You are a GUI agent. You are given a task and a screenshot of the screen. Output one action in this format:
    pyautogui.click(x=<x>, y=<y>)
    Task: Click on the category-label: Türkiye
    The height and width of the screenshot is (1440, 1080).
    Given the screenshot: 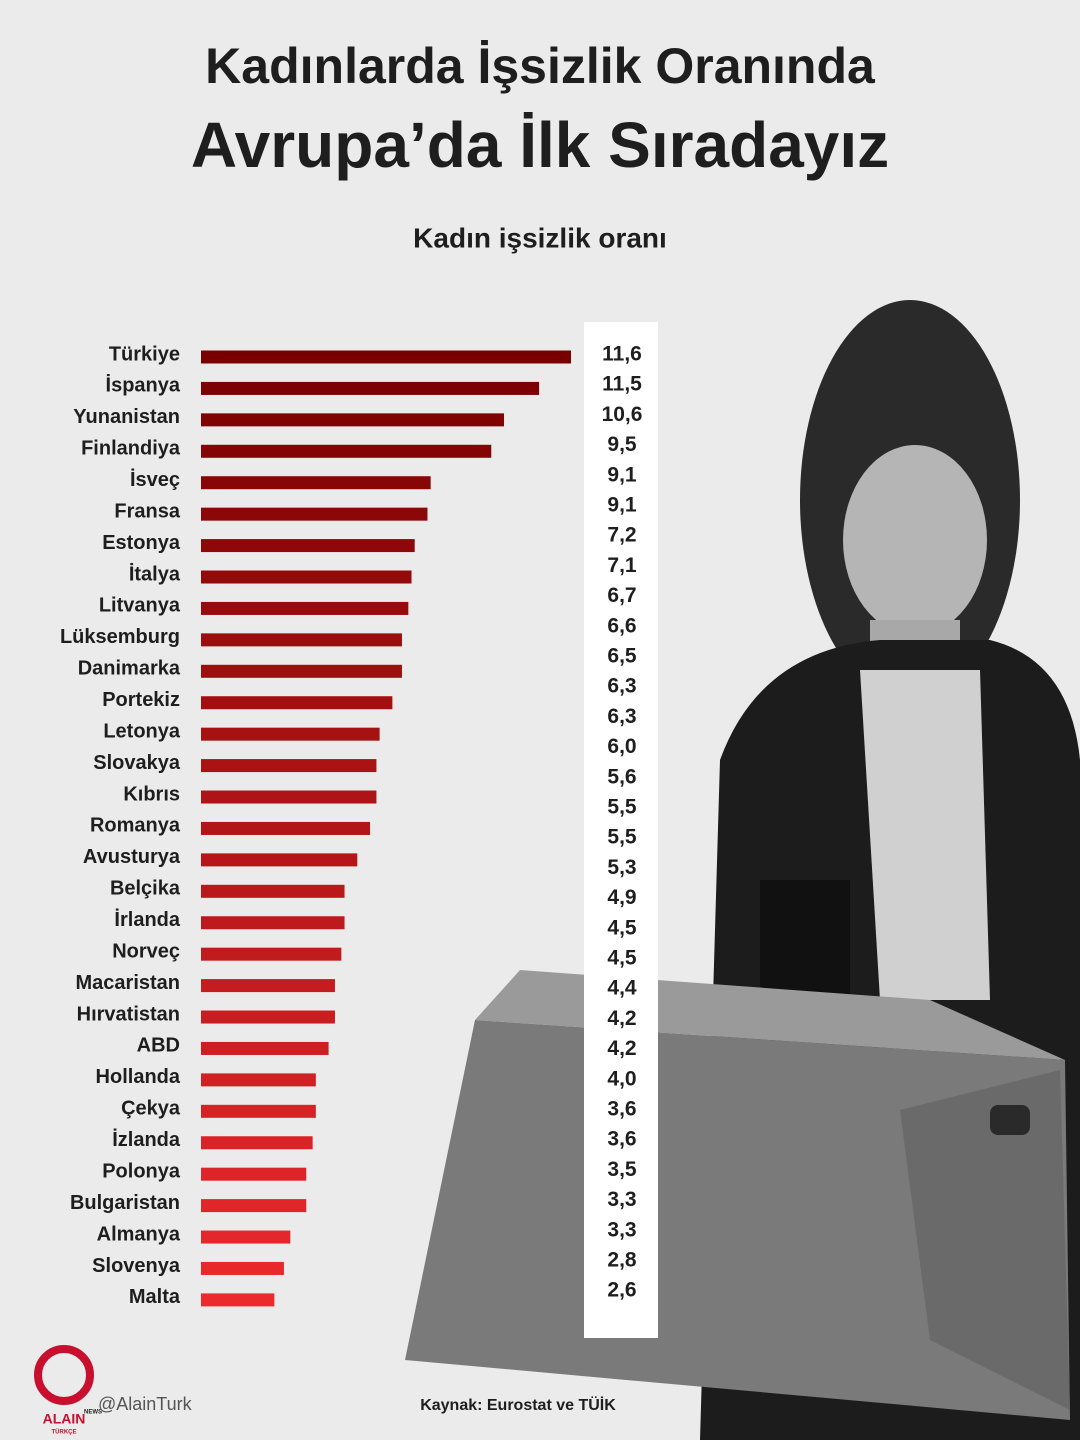 What is the action you would take?
    pyautogui.click(x=144, y=354)
    